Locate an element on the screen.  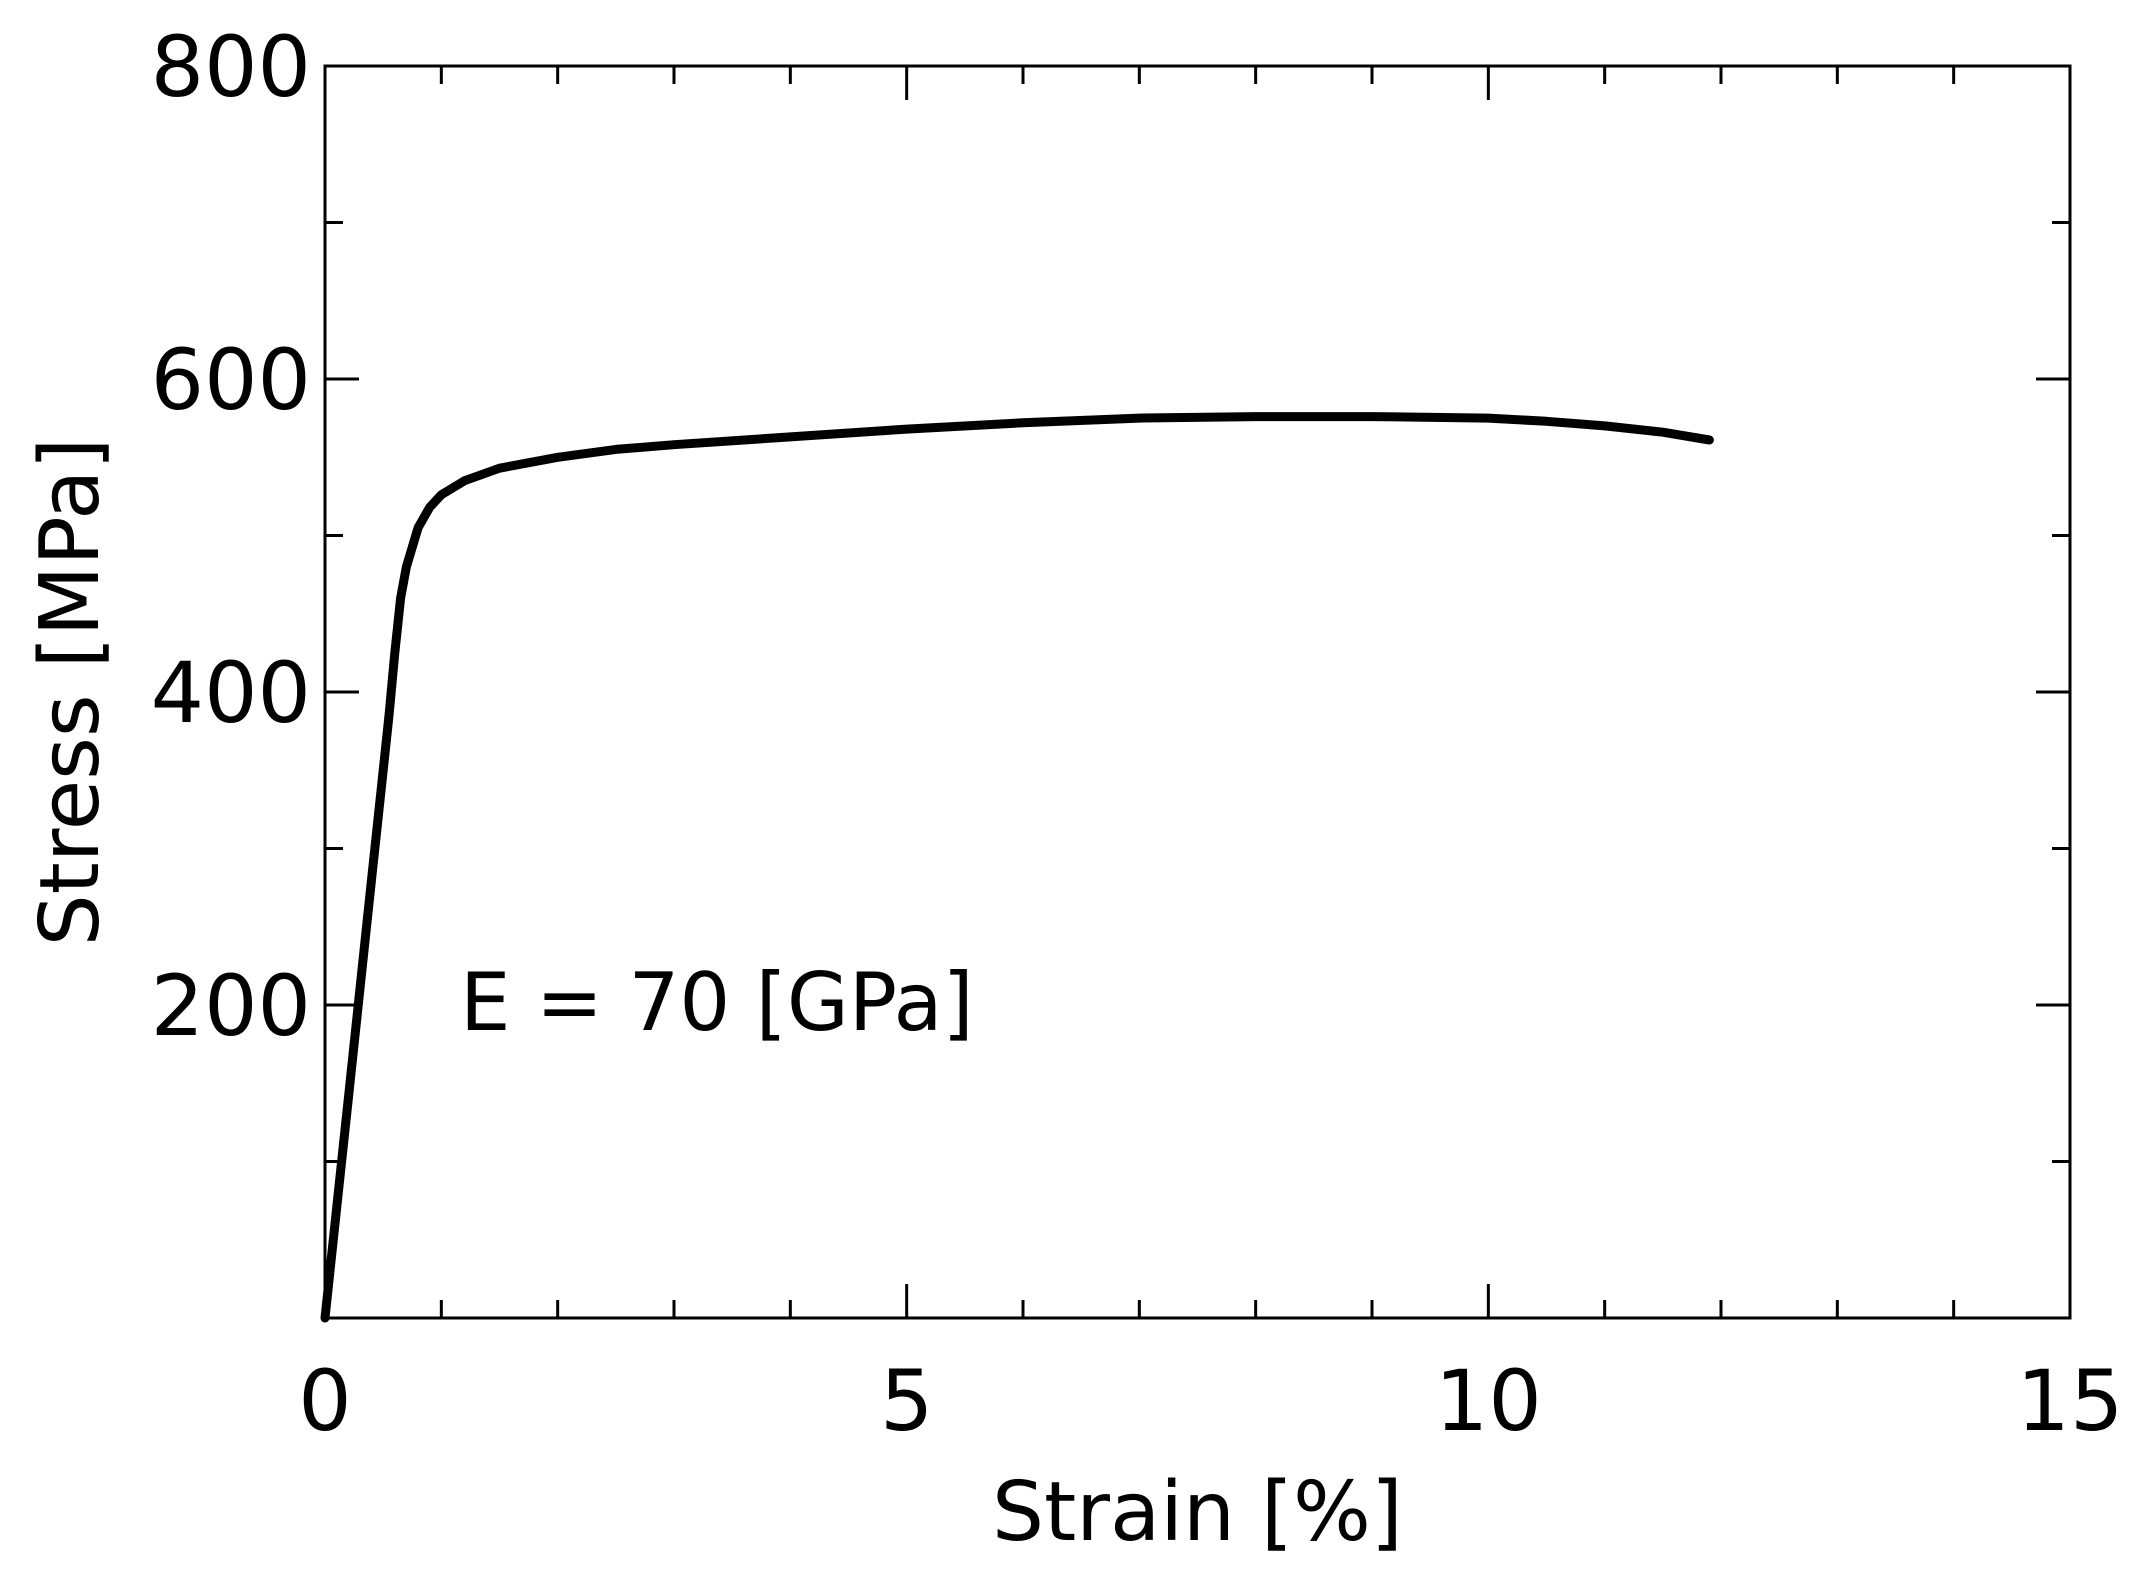
y-tick-label: 600 is located at coordinates (231, 380).